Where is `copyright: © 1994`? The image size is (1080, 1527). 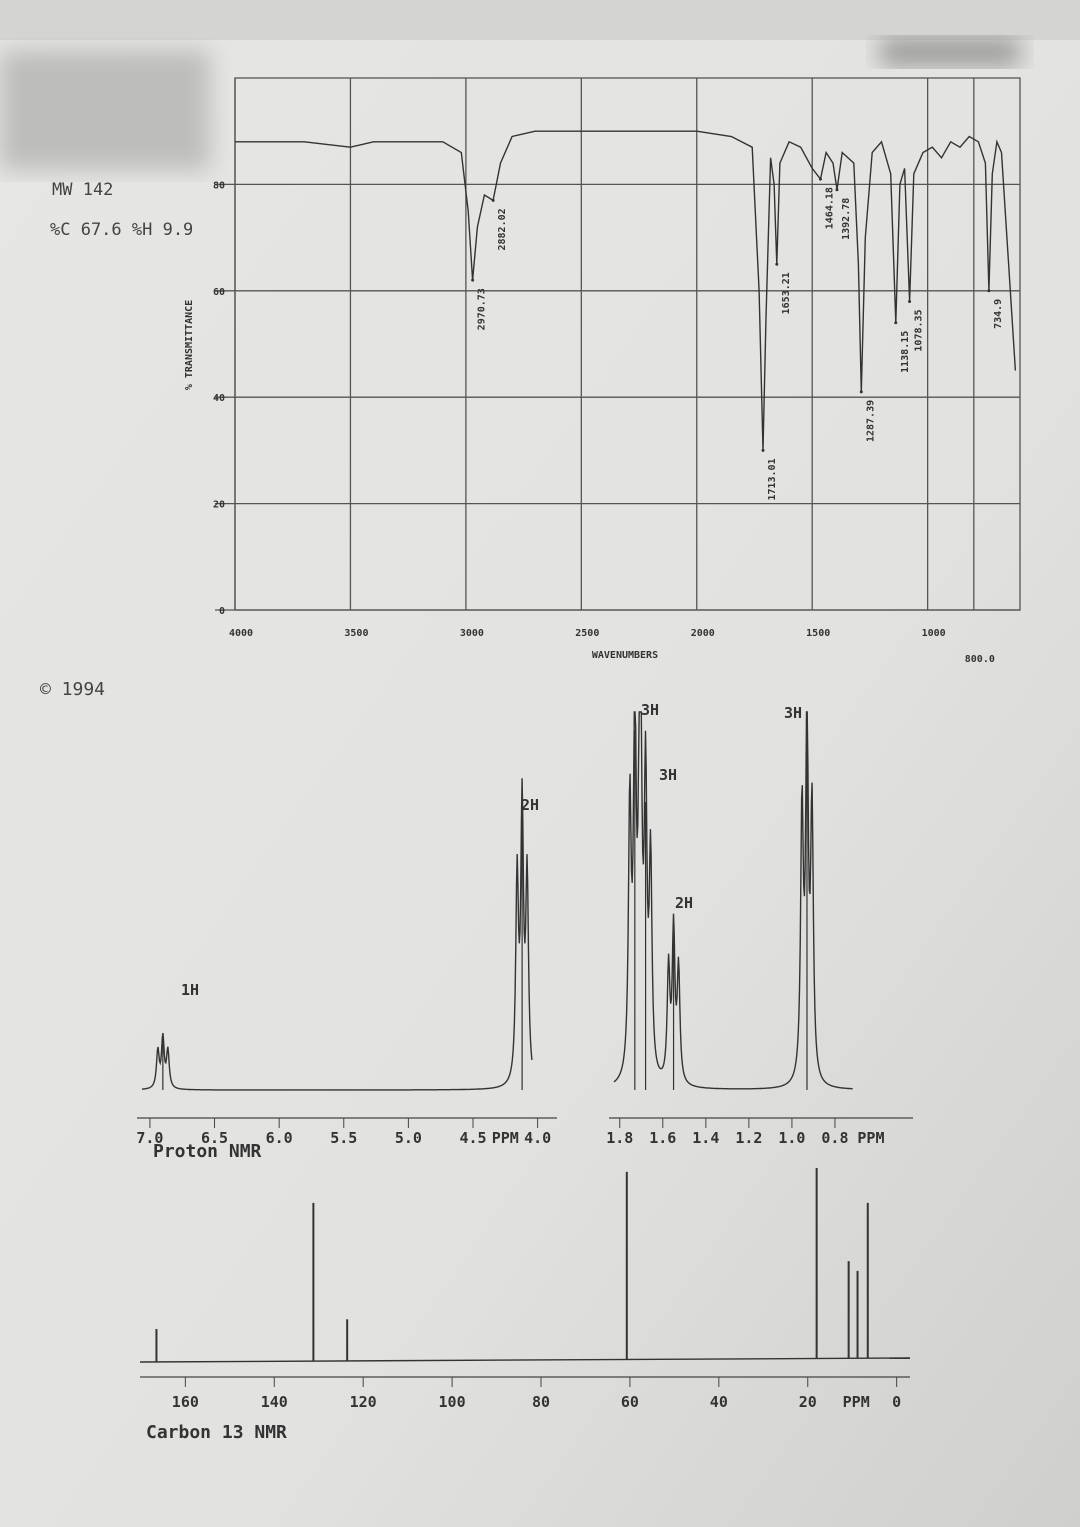 copyright: © 1994 is located at coordinates (72, 689).